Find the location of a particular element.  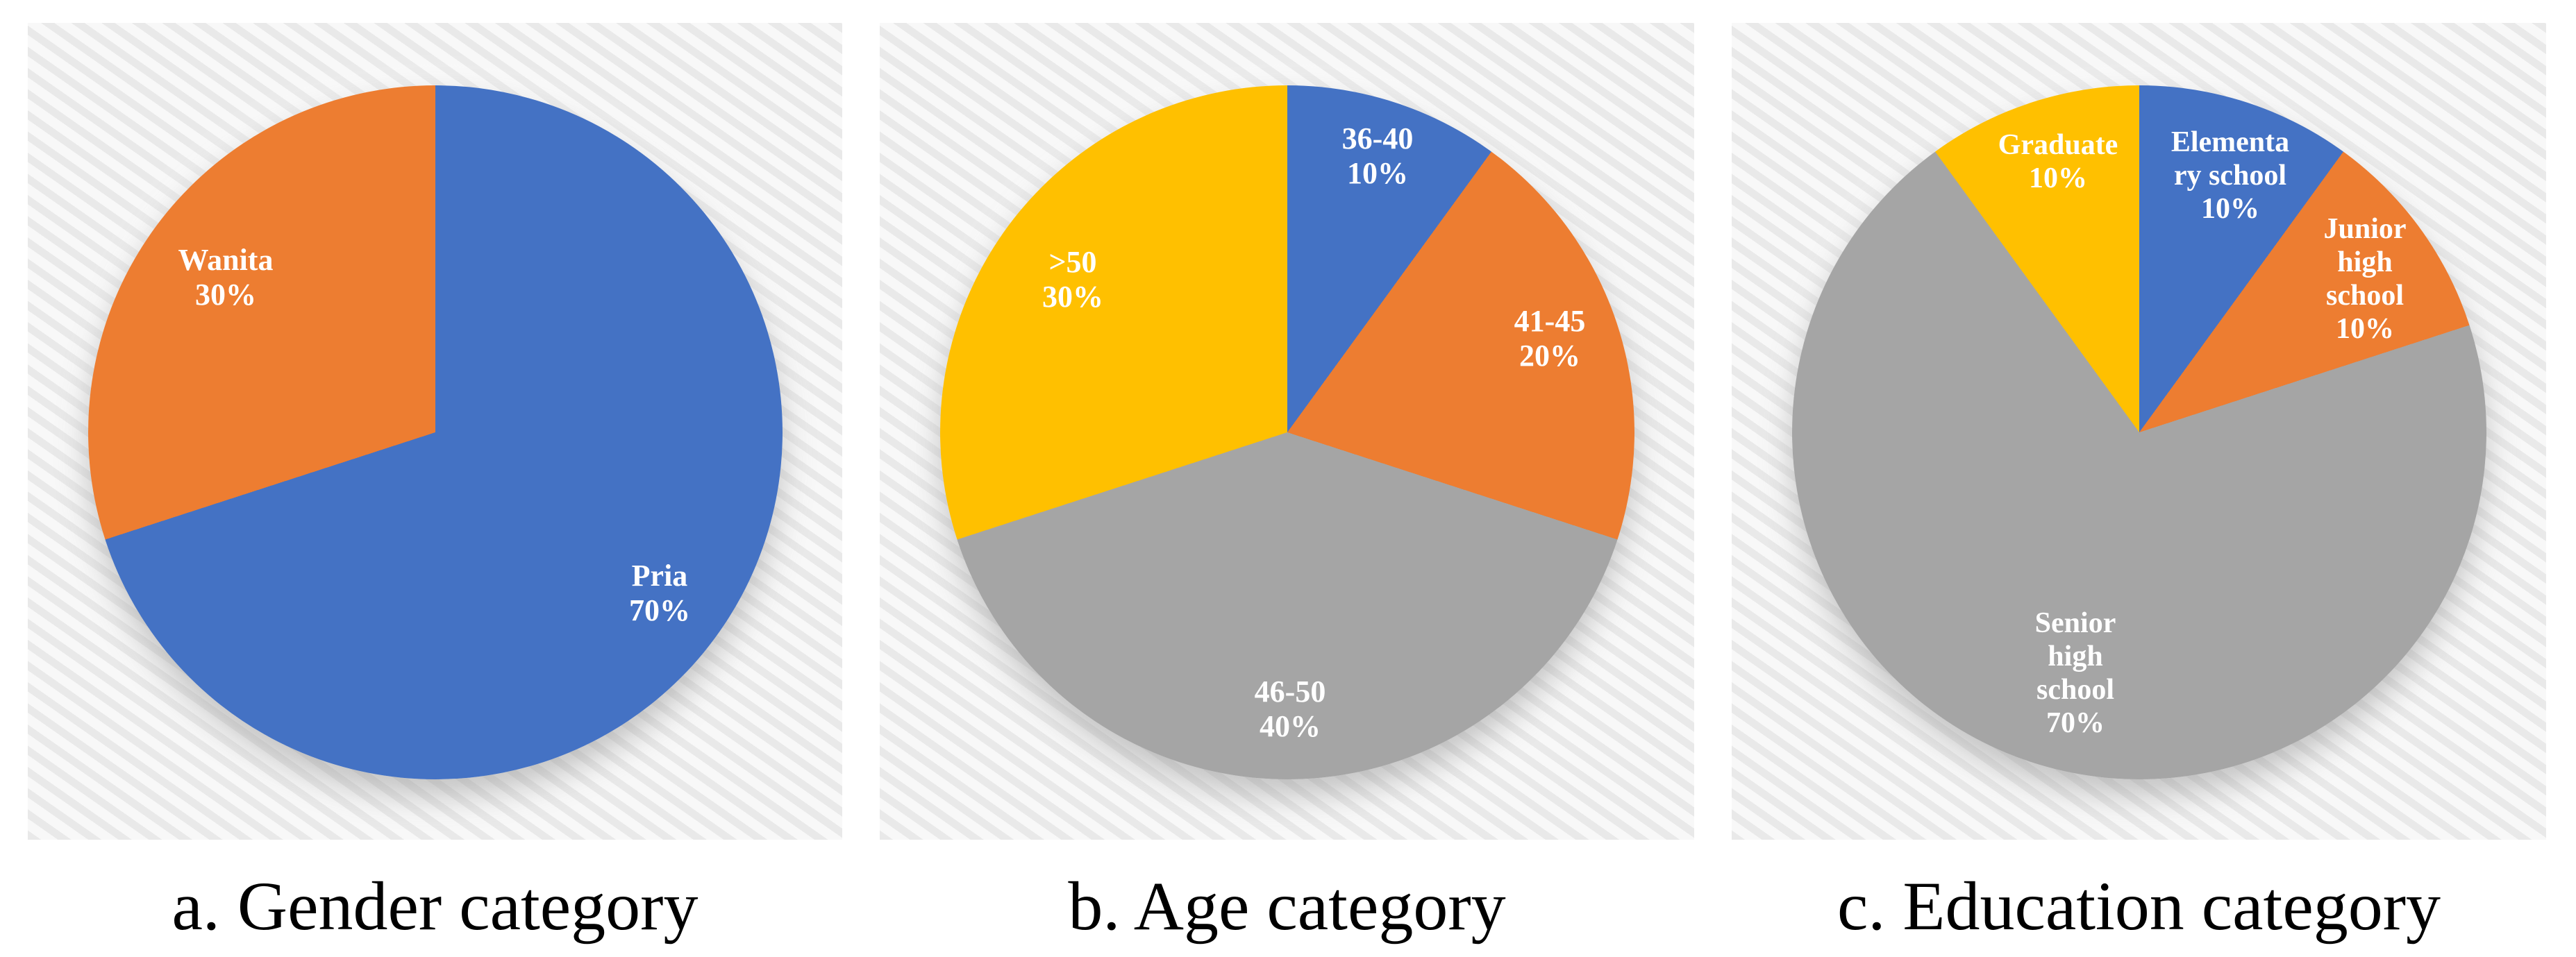

pie-slice-label-41-45: 41-45 20% is located at coordinates (1550, 338).